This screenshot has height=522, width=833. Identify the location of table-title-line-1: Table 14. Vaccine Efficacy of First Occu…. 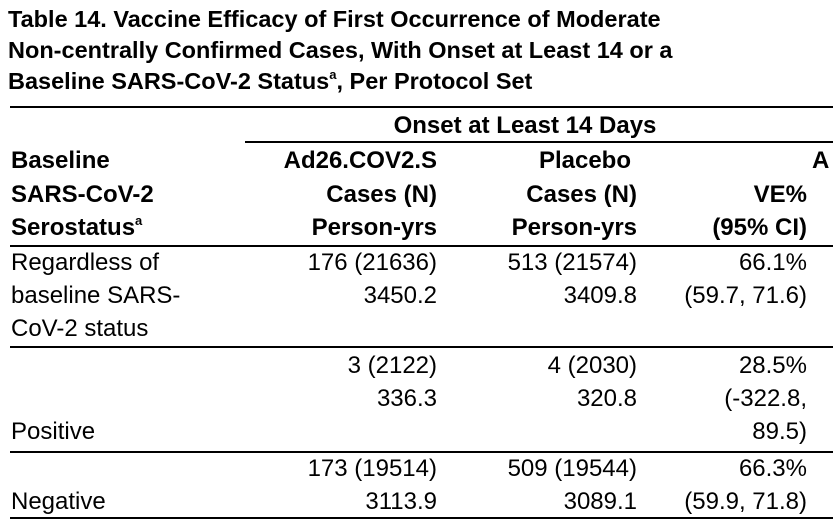
(334, 19).